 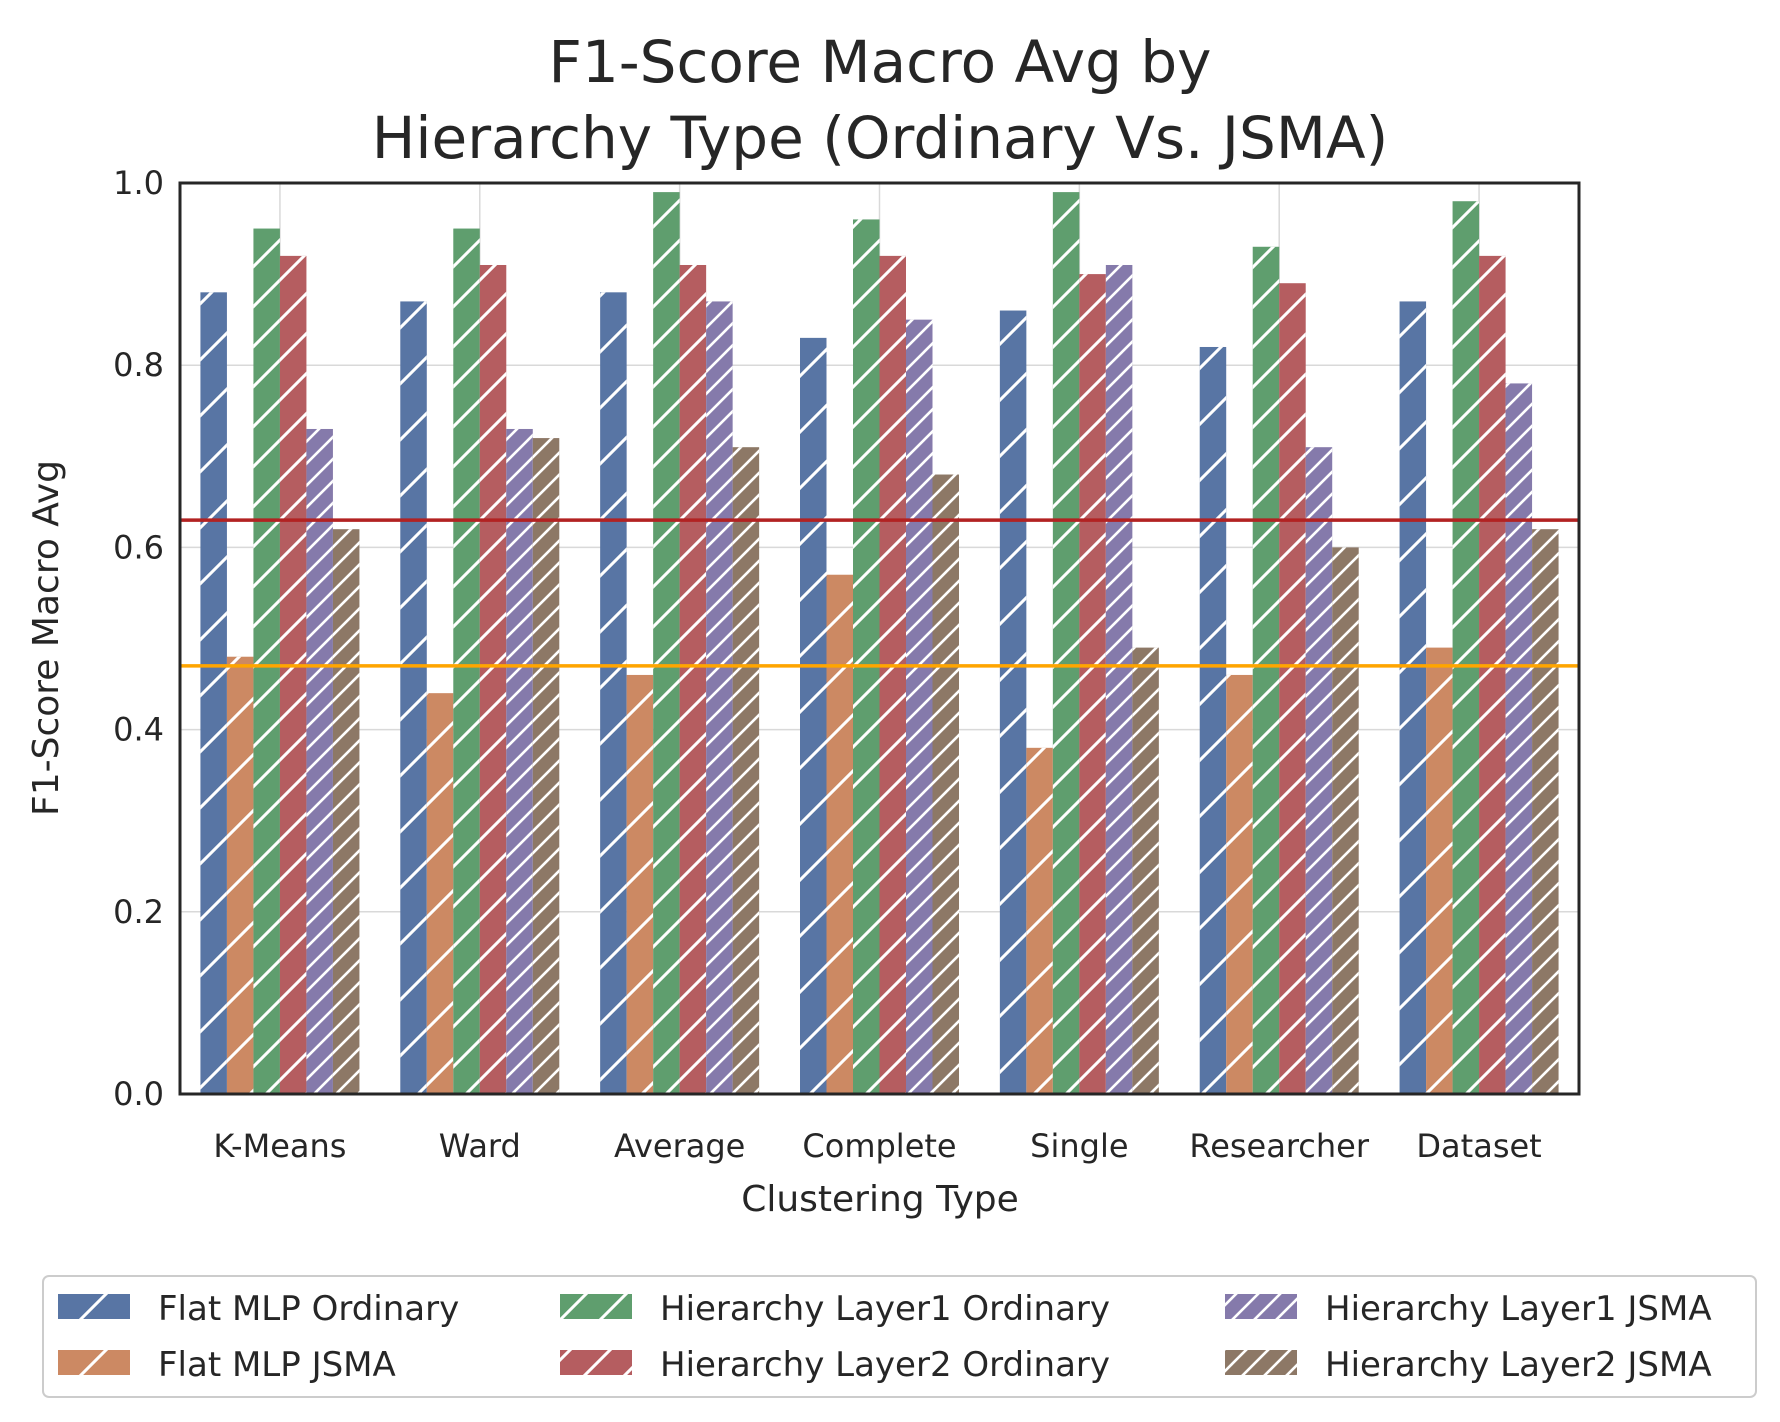 I want to click on legend-label: Hierarchy Layer1 JSMA, so click(x=1518, y=1309).